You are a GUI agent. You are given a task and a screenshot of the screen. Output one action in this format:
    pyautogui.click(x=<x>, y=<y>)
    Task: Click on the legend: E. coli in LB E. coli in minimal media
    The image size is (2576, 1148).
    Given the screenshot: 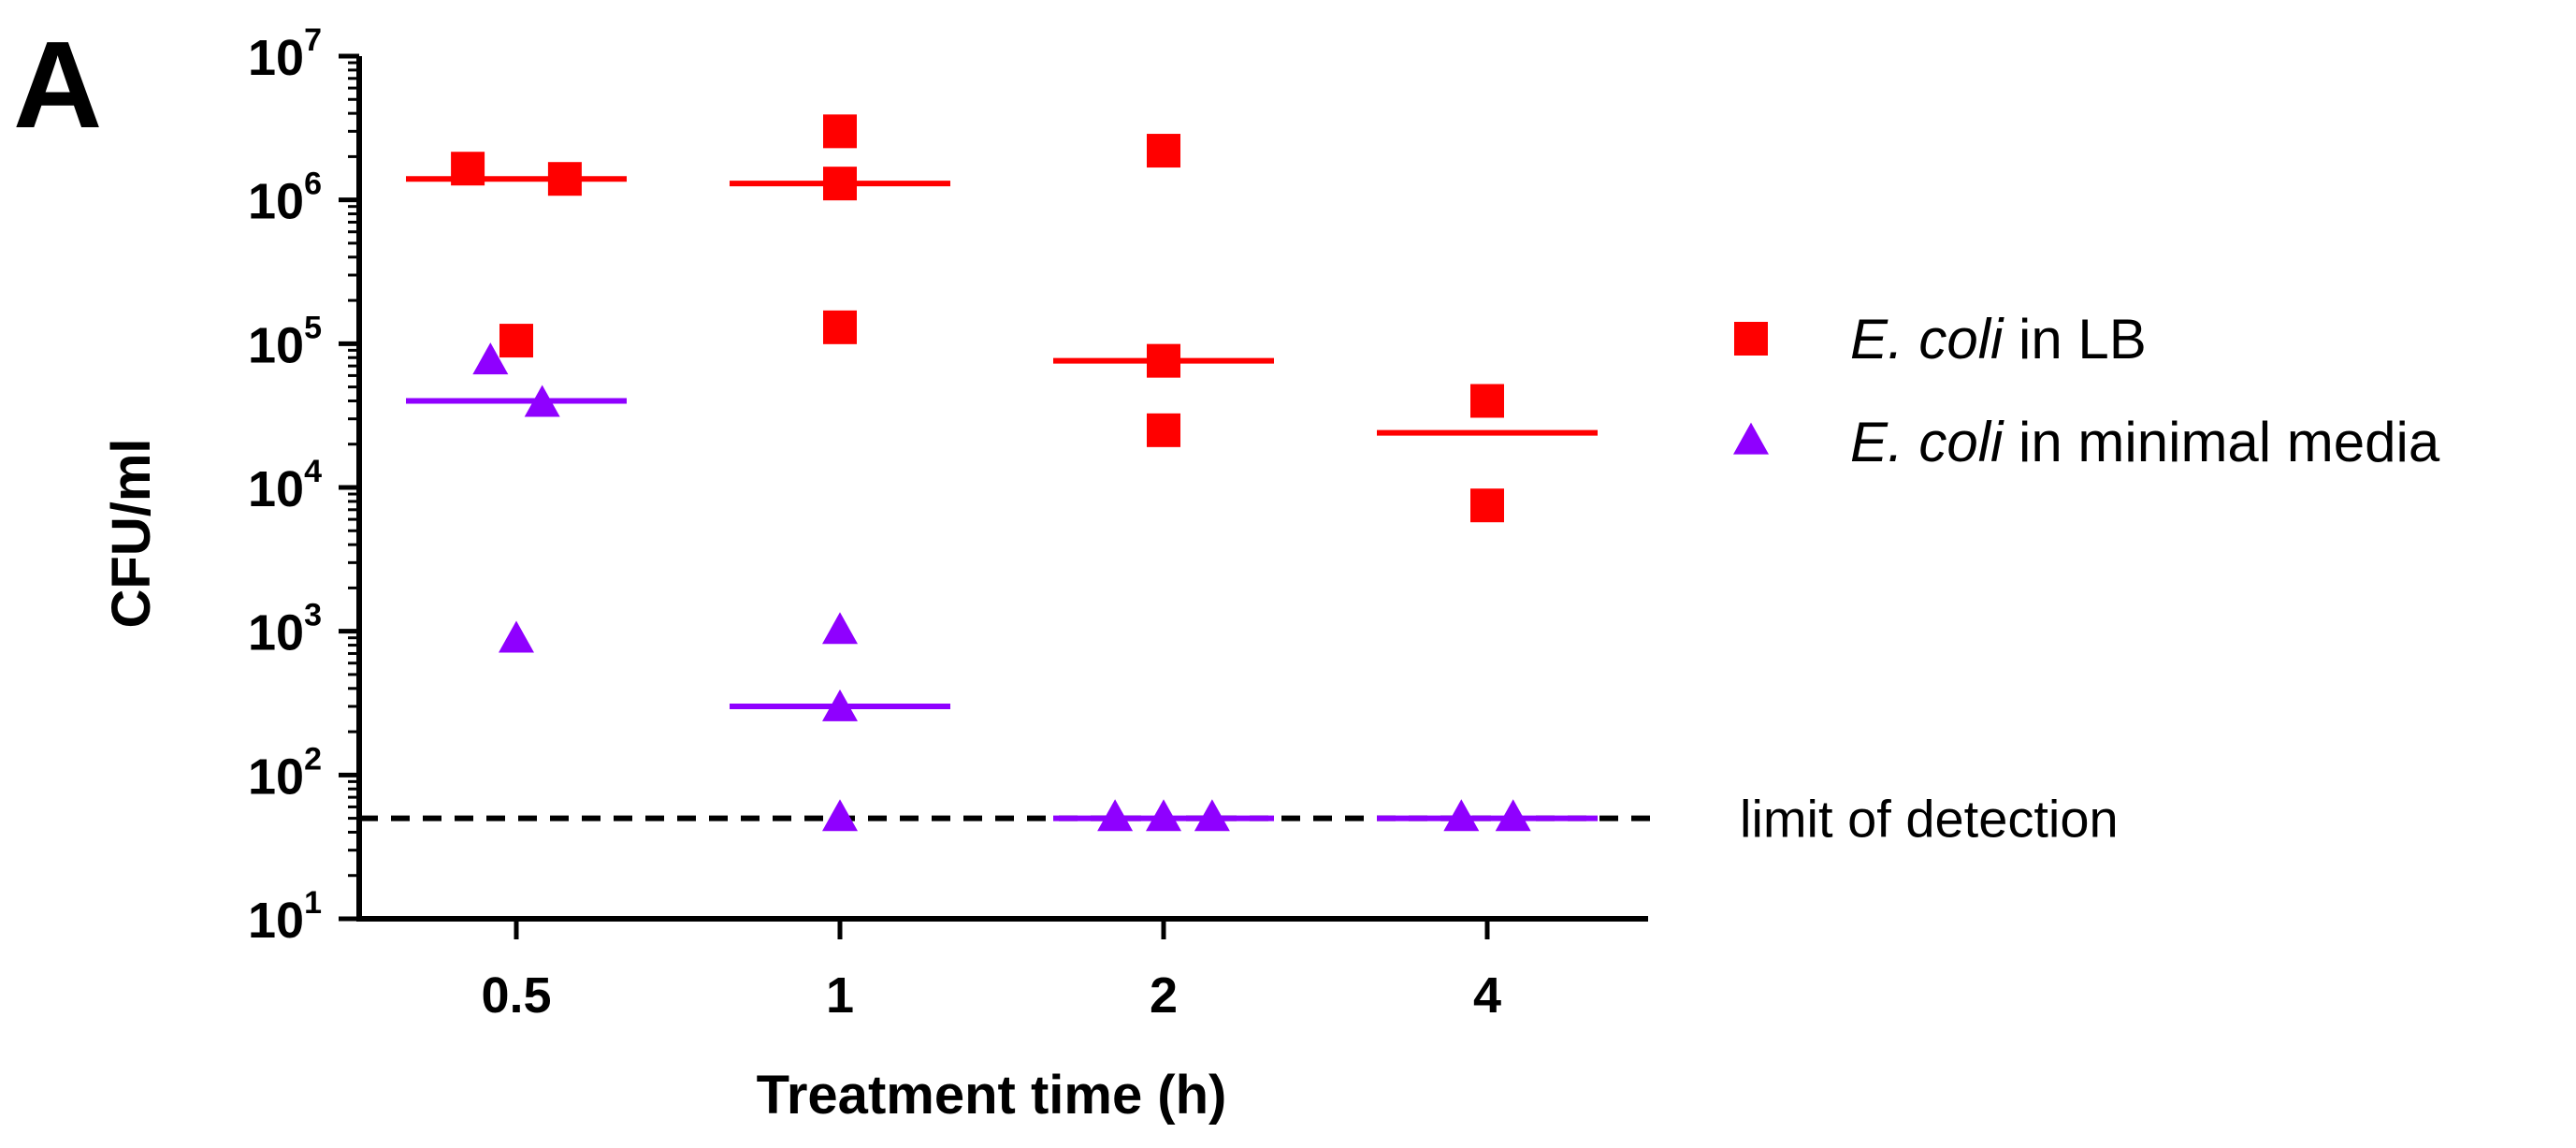 What is the action you would take?
    pyautogui.click(x=2086, y=390)
    